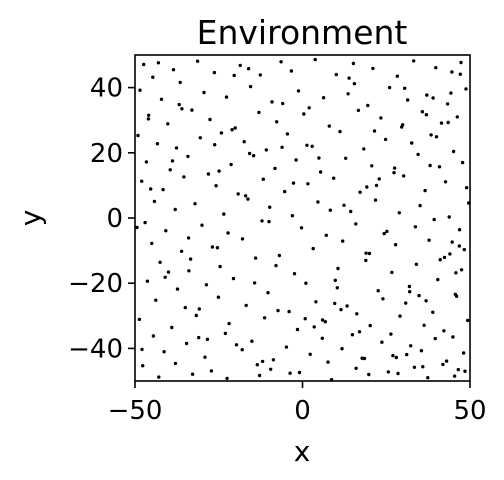 This screenshot has height=480, width=504. I want to click on x-axis: −50 0 50, so click(297, 403).